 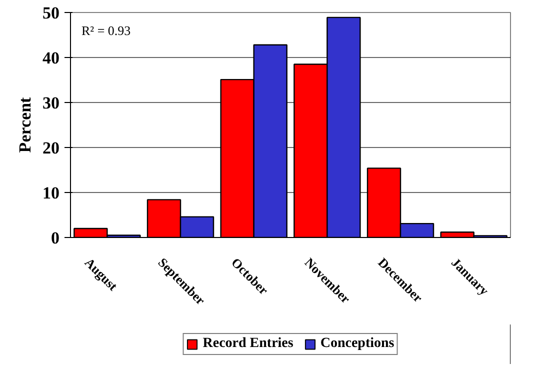 What do you see at coordinates (55, 238) in the screenshot?
I see `y-tick-label: 0` at bounding box center [55, 238].